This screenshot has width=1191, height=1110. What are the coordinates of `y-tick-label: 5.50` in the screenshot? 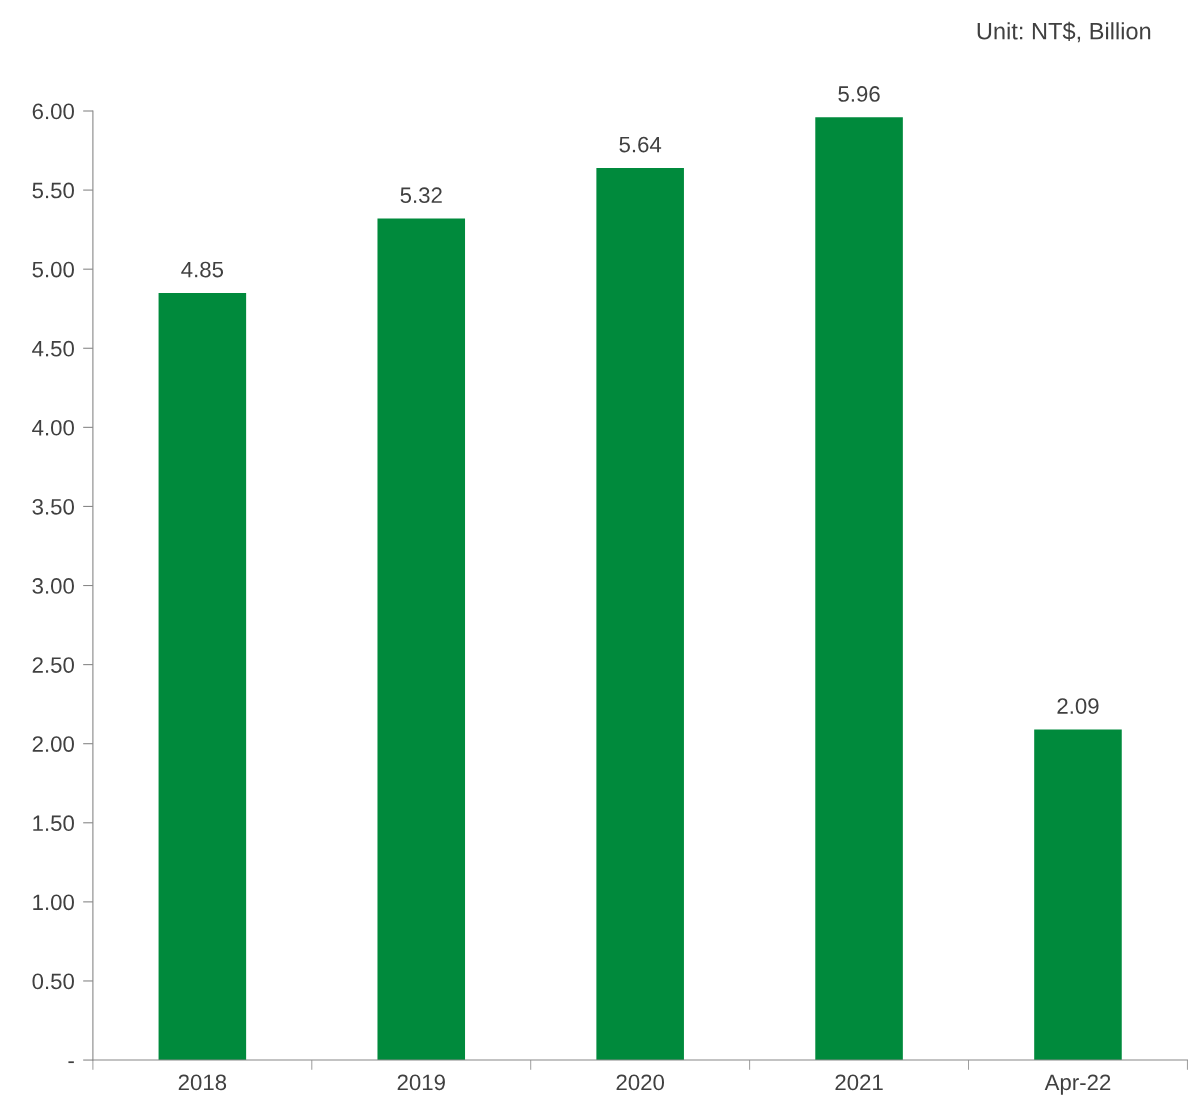 It's located at (53, 190).